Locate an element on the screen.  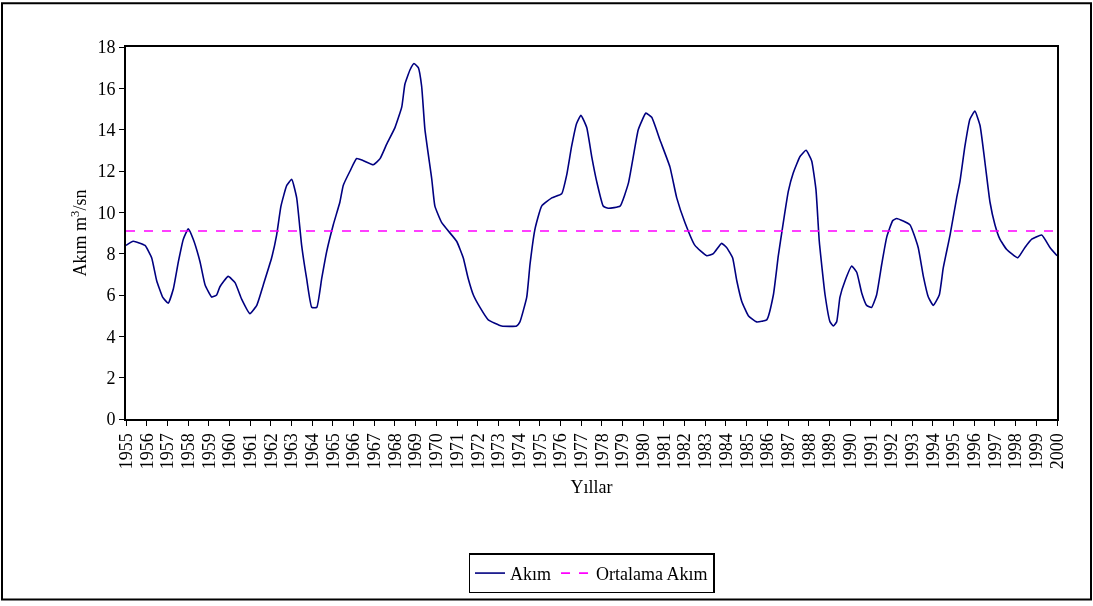
y-tick-label: 16 is located at coordinates (106, 88).